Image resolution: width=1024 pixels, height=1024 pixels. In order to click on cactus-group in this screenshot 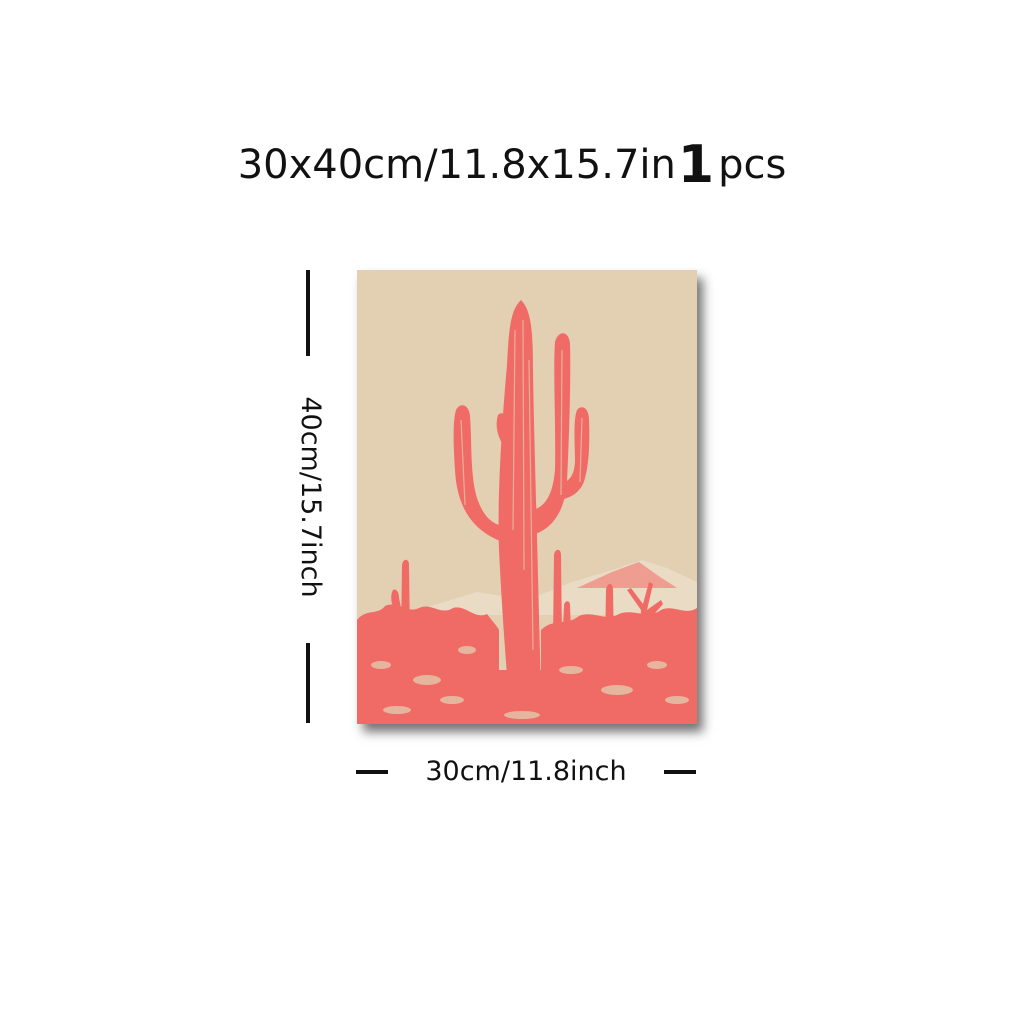, I will do `click(527, 512)`.